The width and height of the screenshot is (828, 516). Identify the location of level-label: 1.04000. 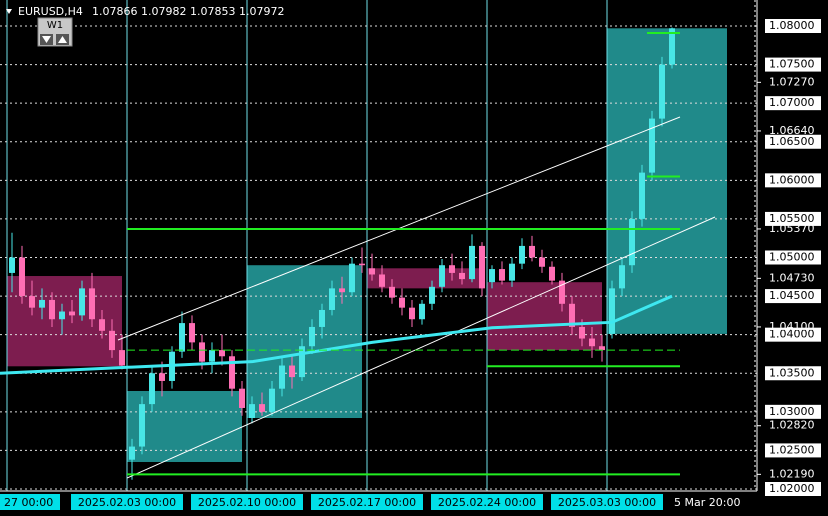
(792, 334).